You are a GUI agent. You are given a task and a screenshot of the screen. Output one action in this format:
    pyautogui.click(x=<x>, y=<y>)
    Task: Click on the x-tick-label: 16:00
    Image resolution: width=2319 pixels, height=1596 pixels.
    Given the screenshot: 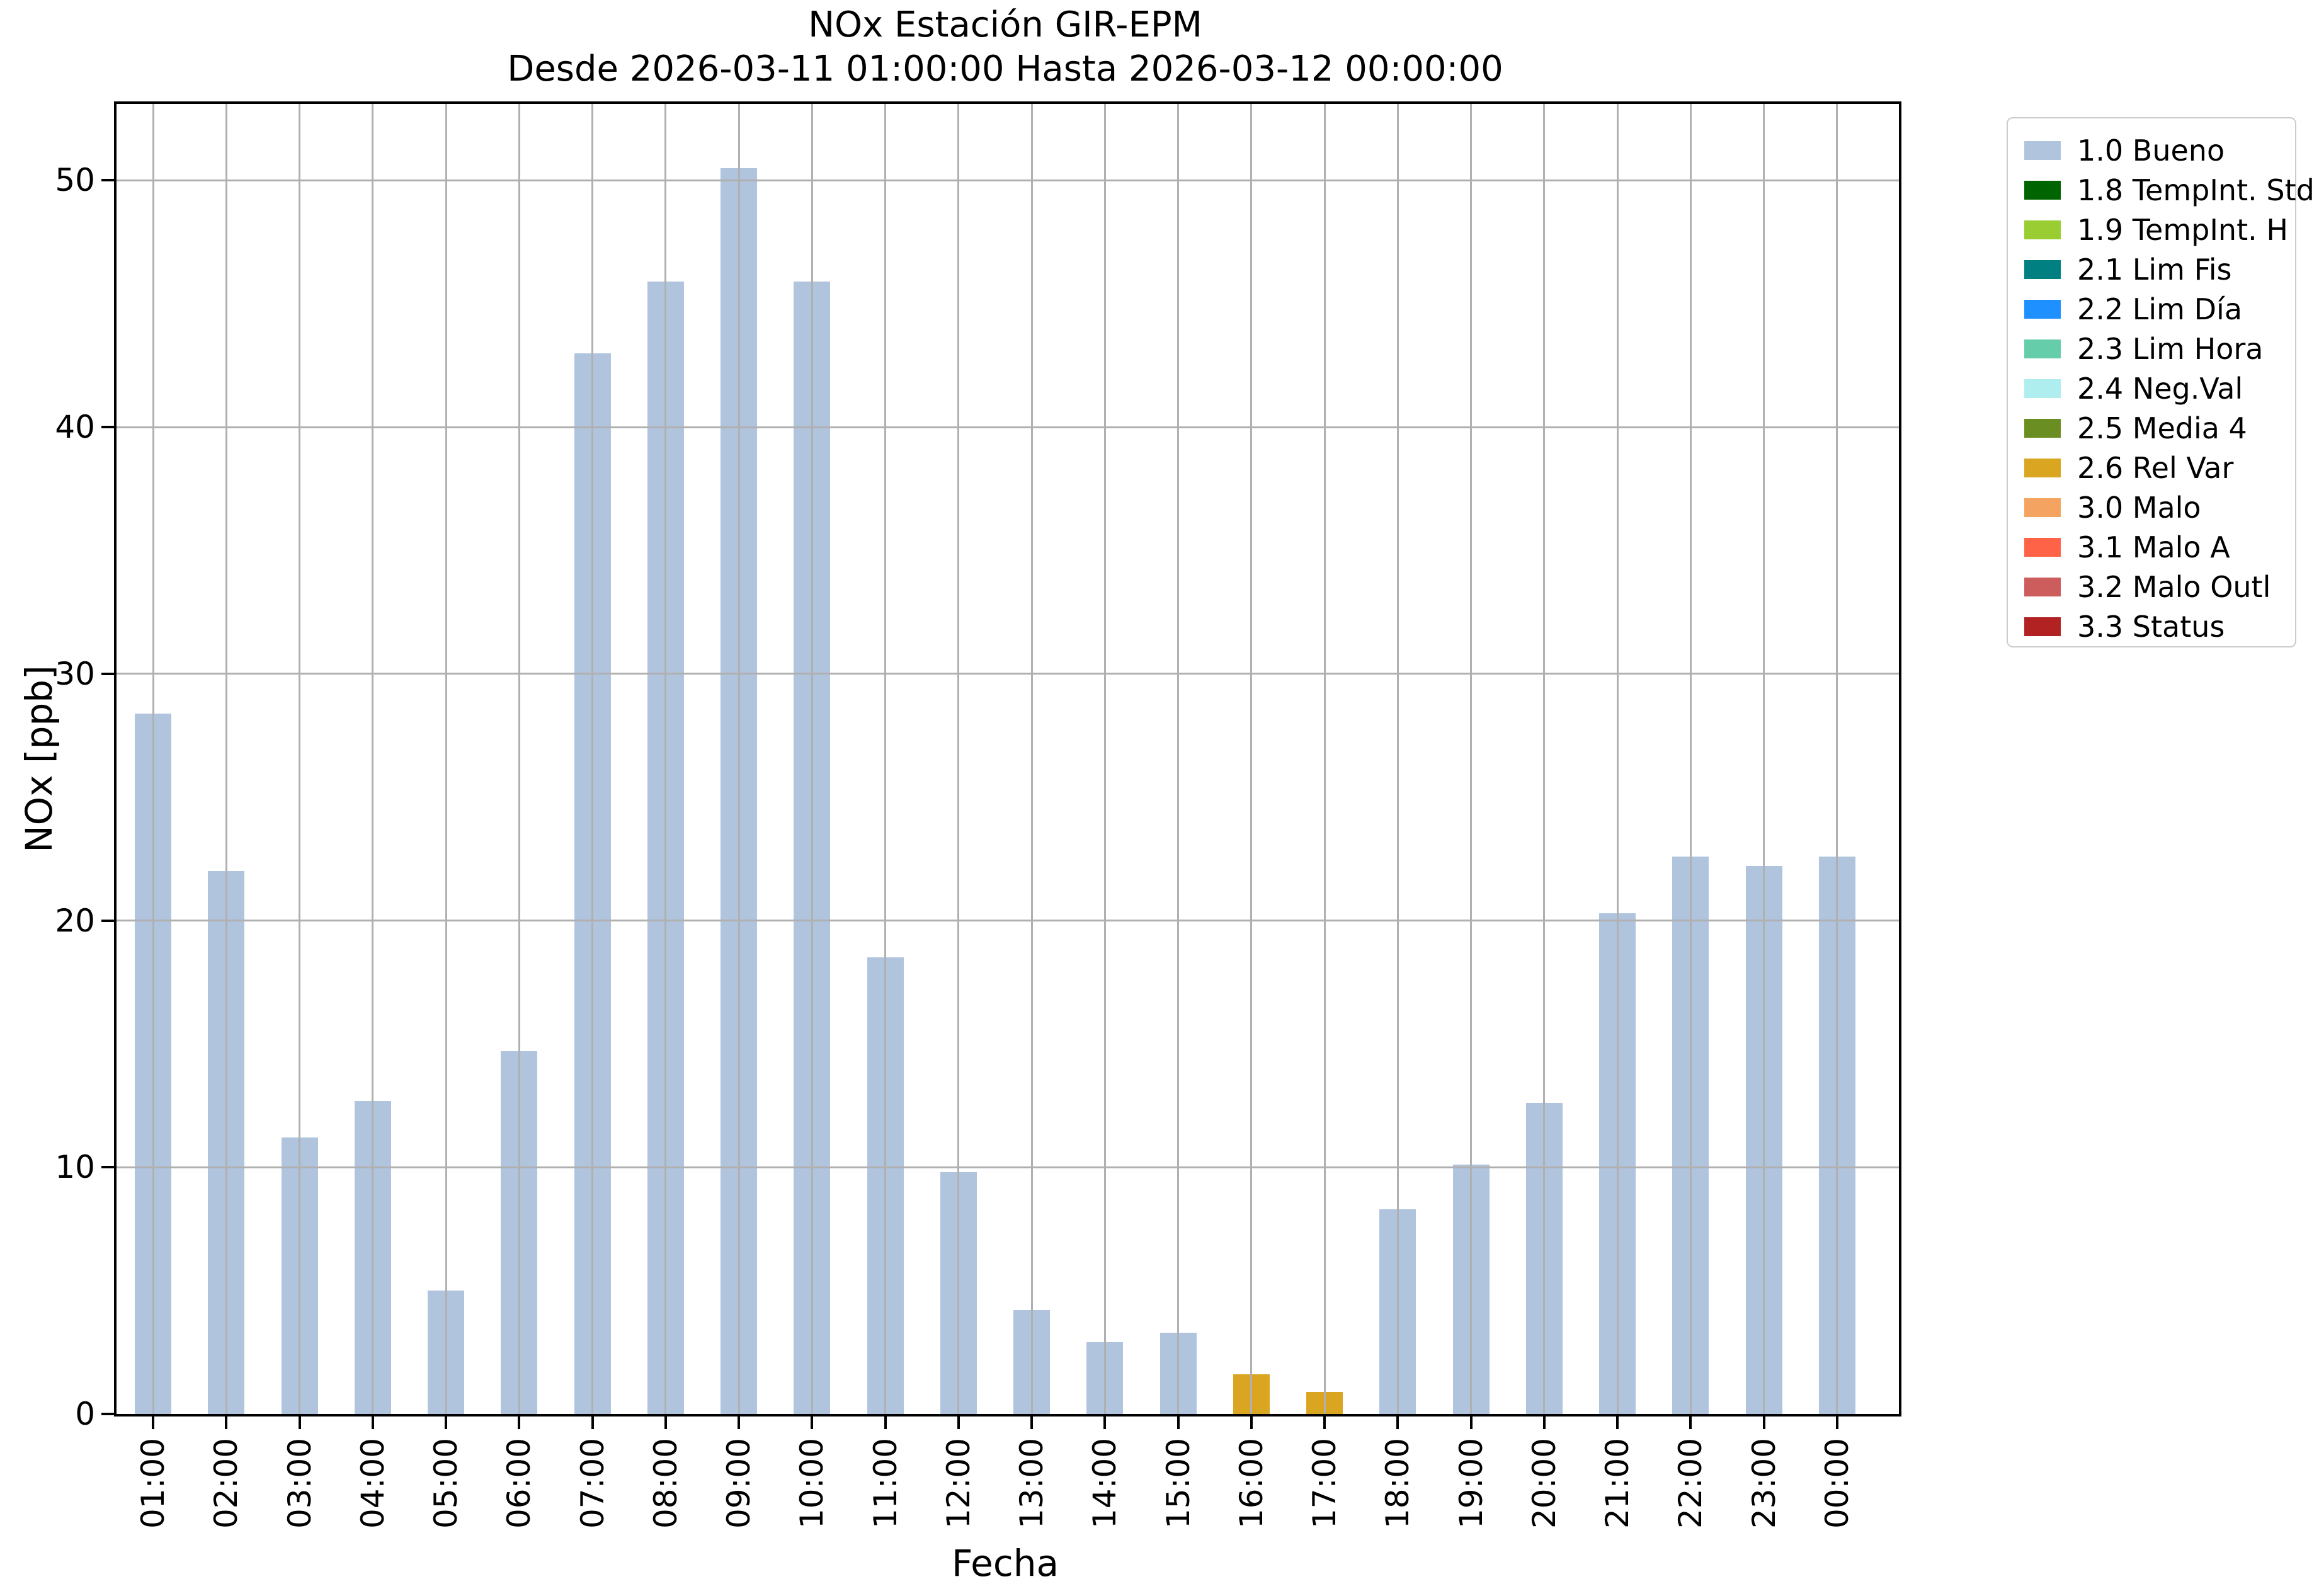 What is the action you would take?
    pyautogui.click(x=1251, y=1483)
    